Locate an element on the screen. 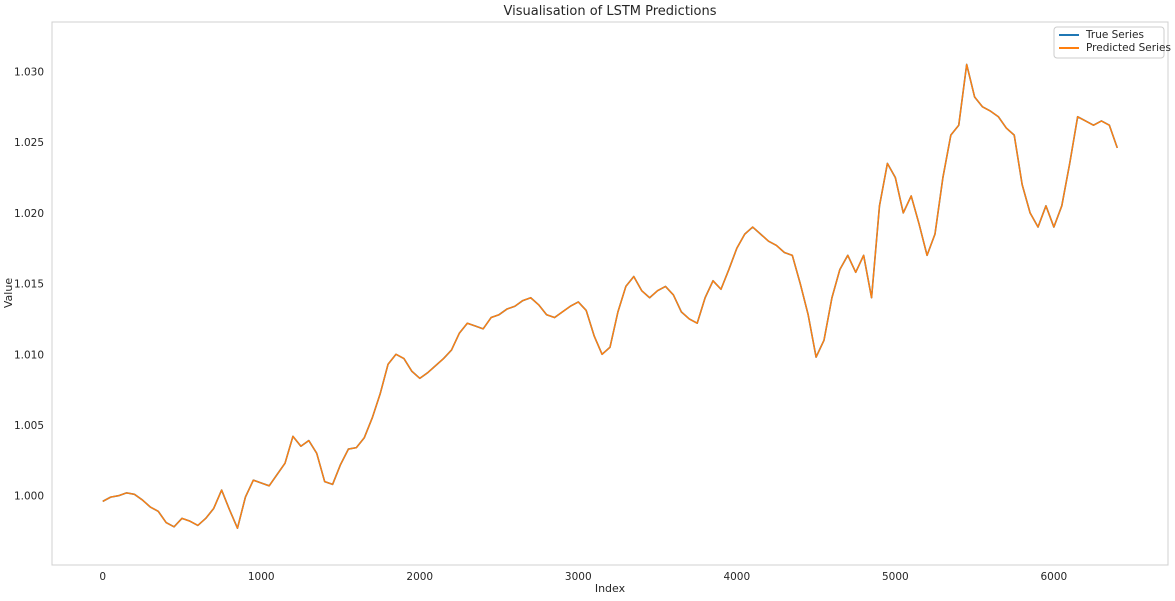 Image resolution: width=1175 pixels, height=601 pixels. legend: True Series Predicted Series is located at coordinates (1112, 42).